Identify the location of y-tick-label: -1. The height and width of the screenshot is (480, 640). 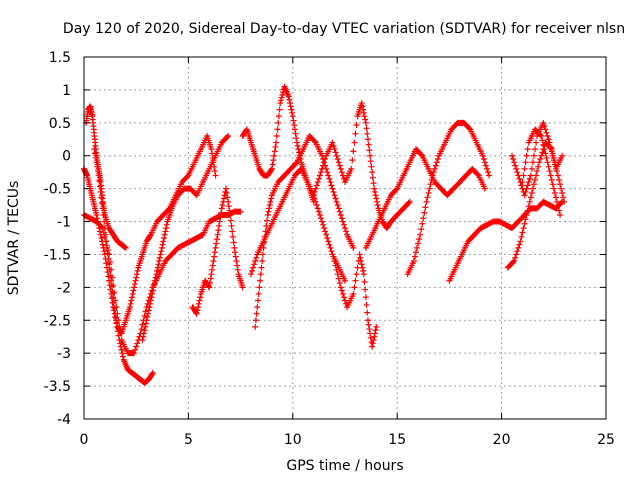
(64, 223).